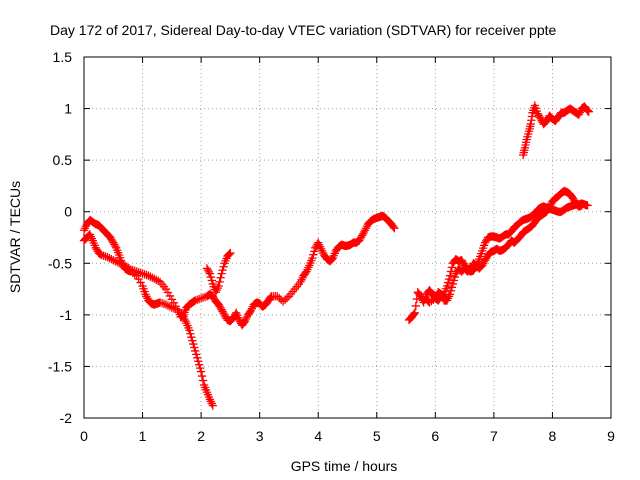 Image resolution: width=640 pixels, height=480 pixels. I want to click on y-tick-label: 0.5, so click(63, 160).